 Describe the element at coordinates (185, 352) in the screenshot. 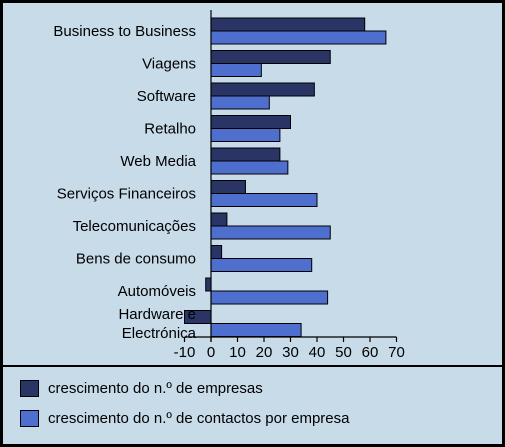

I see `x-tick-label-0: -10` at that location.